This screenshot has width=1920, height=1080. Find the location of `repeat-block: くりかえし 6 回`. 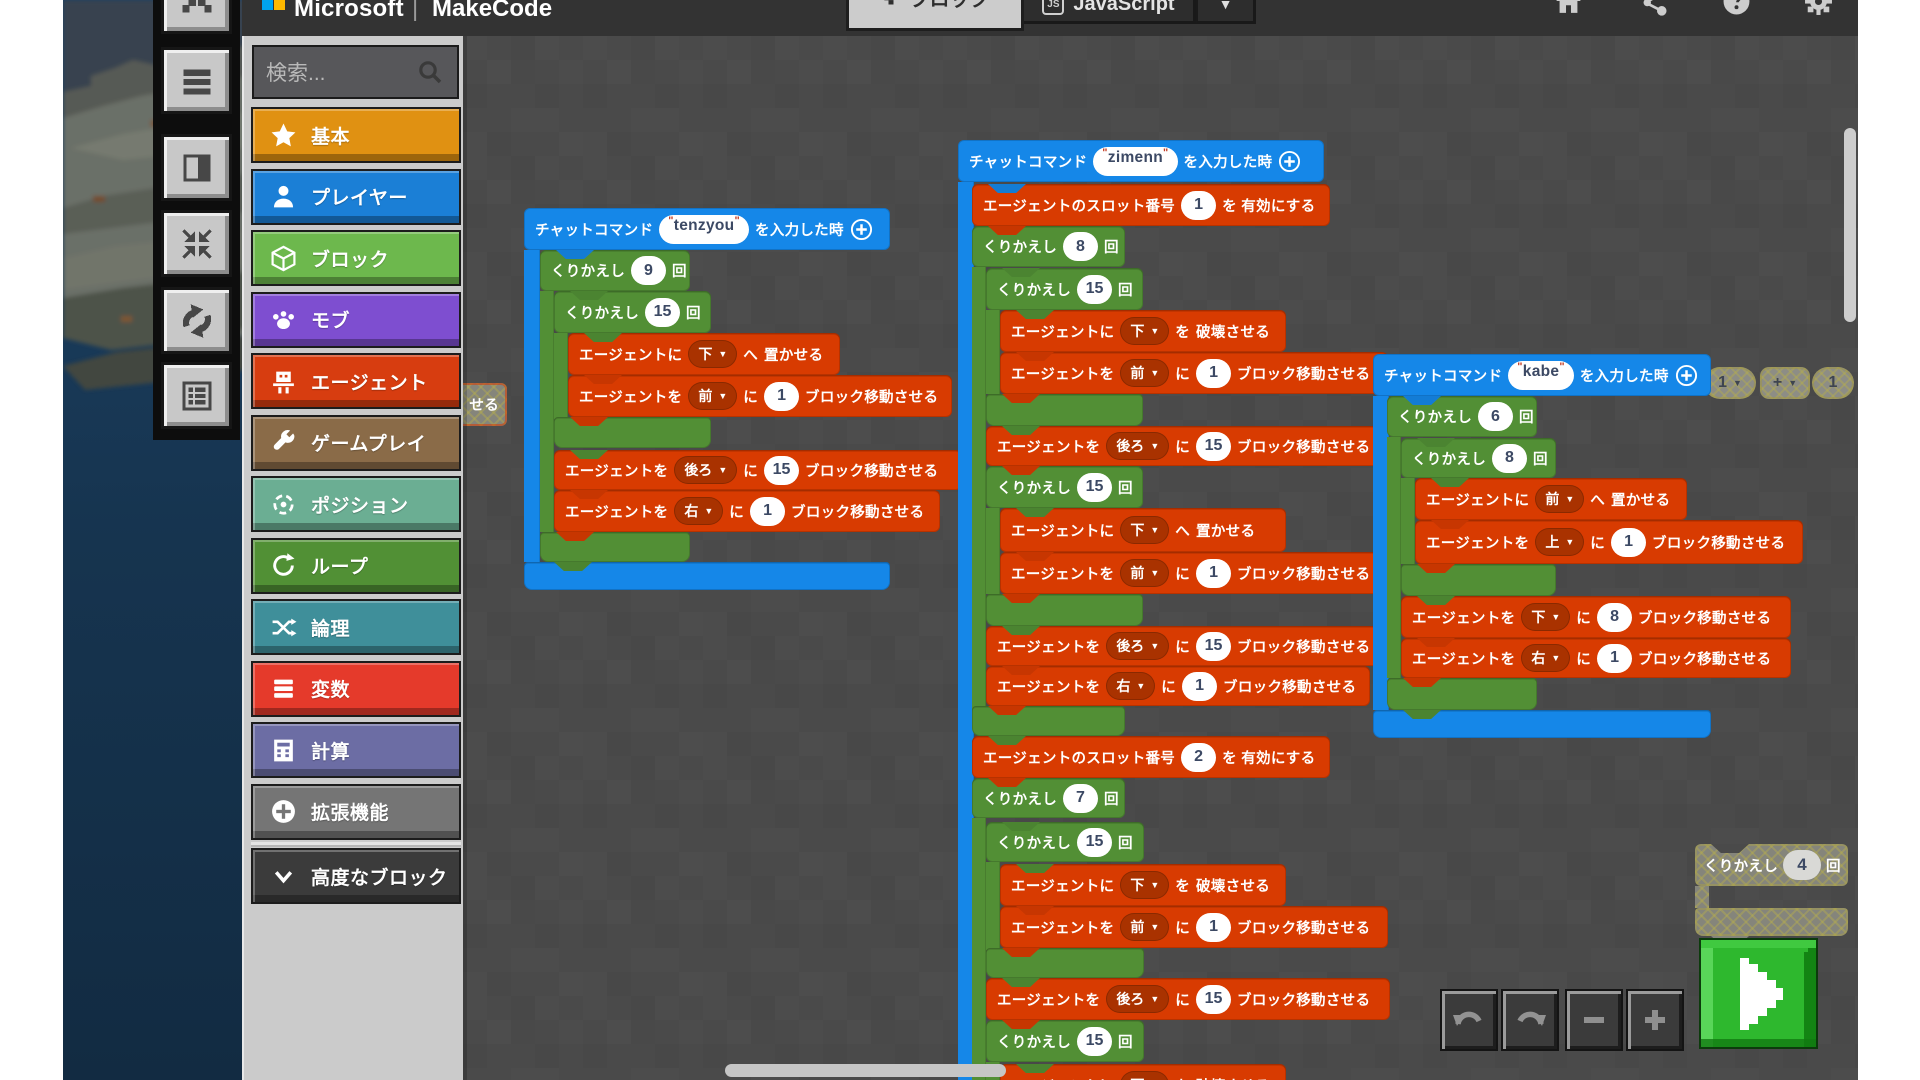

repeat-block: くりかえし 6 回 is located at coordinates (1462, 416).